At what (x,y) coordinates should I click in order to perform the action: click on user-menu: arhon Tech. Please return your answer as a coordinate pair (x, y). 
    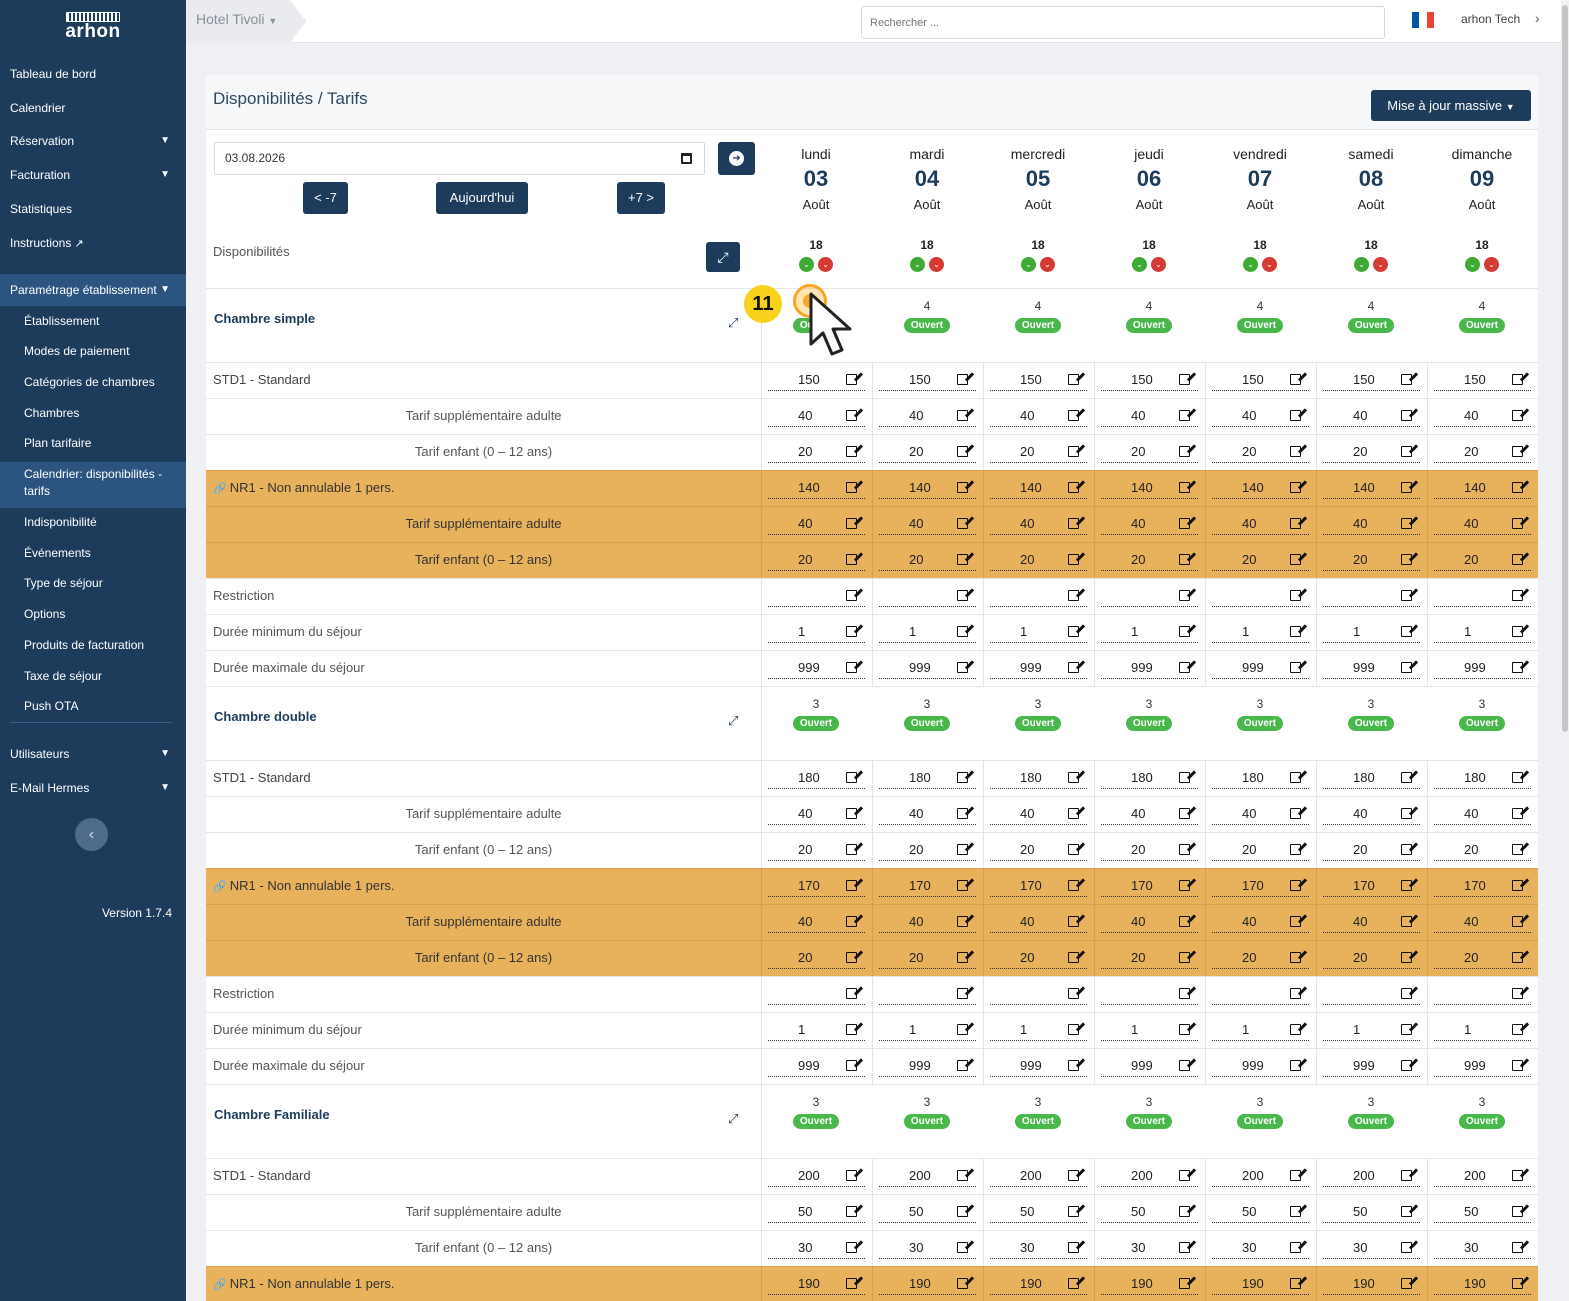
    Looking at the image, I should click on (1491, 19).